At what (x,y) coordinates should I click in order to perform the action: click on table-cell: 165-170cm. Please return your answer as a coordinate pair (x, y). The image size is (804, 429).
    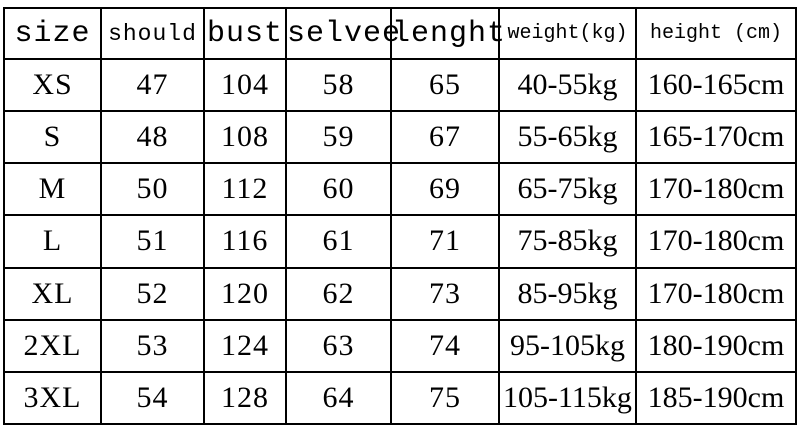
    Looking at the image, I should click on (716, 137).